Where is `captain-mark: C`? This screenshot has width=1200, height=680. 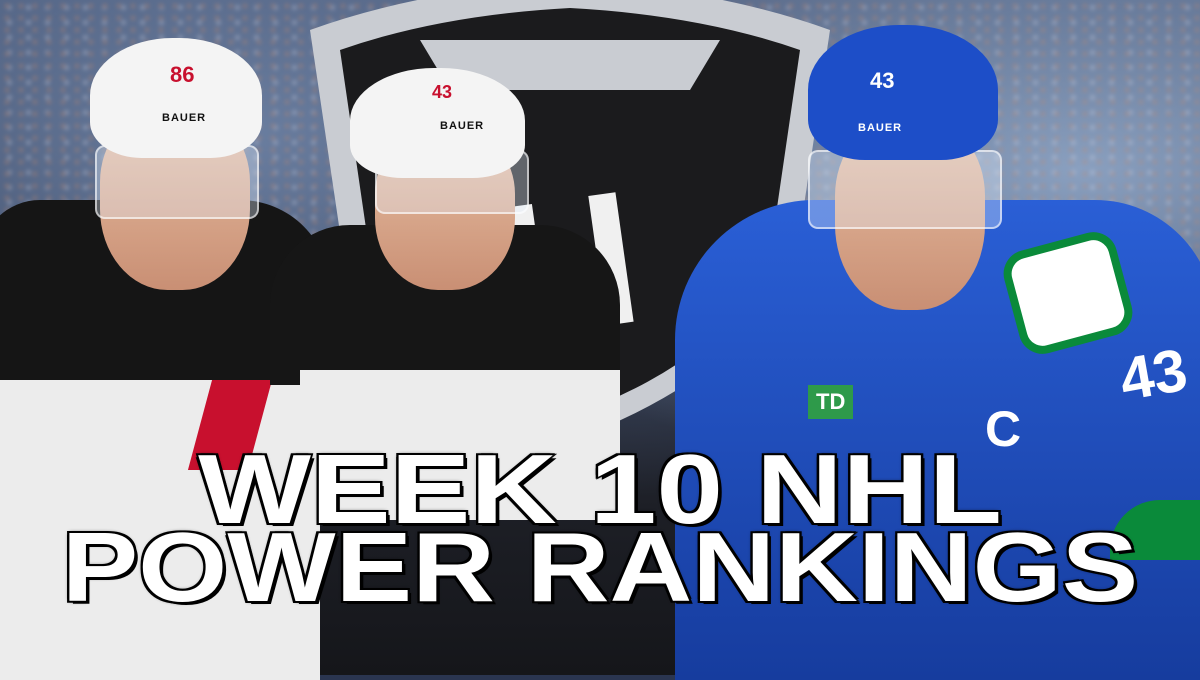 captain-mark: C is located at coordinates (1003, 429).